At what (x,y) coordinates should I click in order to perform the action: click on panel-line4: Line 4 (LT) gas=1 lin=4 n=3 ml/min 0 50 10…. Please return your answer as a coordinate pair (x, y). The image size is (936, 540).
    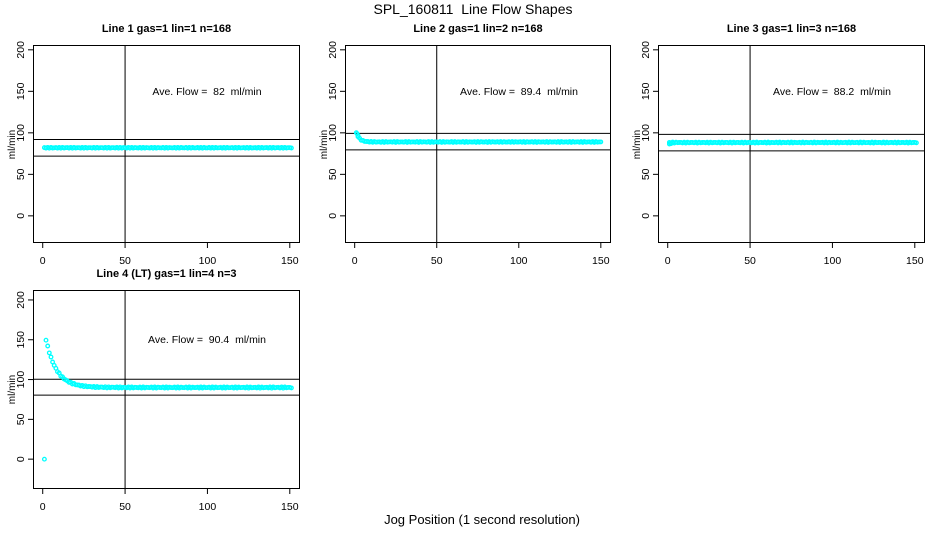
    Looking at the image, I should click on (154, 390).